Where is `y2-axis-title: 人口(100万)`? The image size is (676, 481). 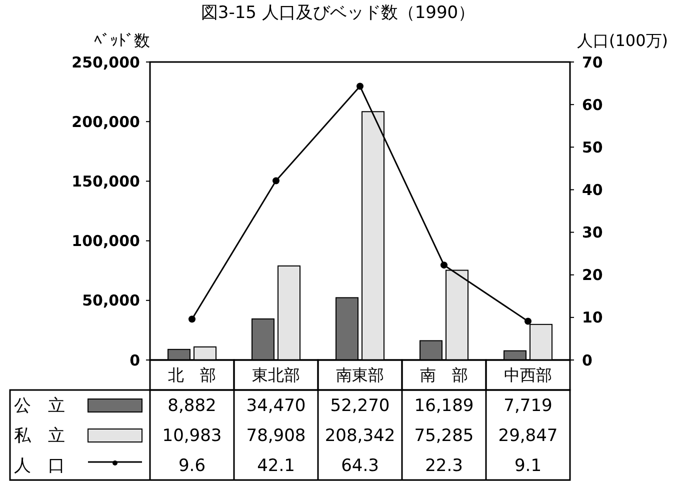
y2-axis-title: 人口(100万) is located at coordinates (622, 40).